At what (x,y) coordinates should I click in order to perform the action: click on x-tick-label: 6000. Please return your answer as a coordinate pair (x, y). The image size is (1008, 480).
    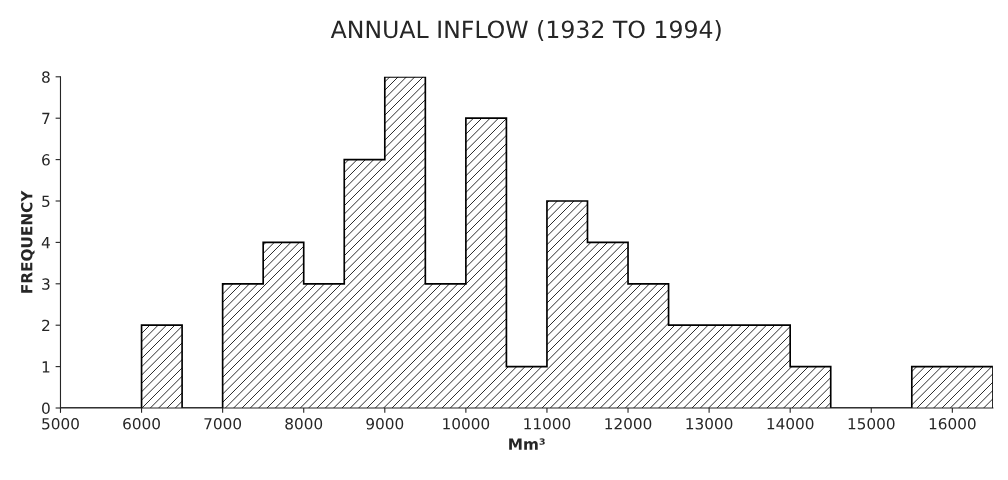
    Looking at the image, I should click on (141, 423).